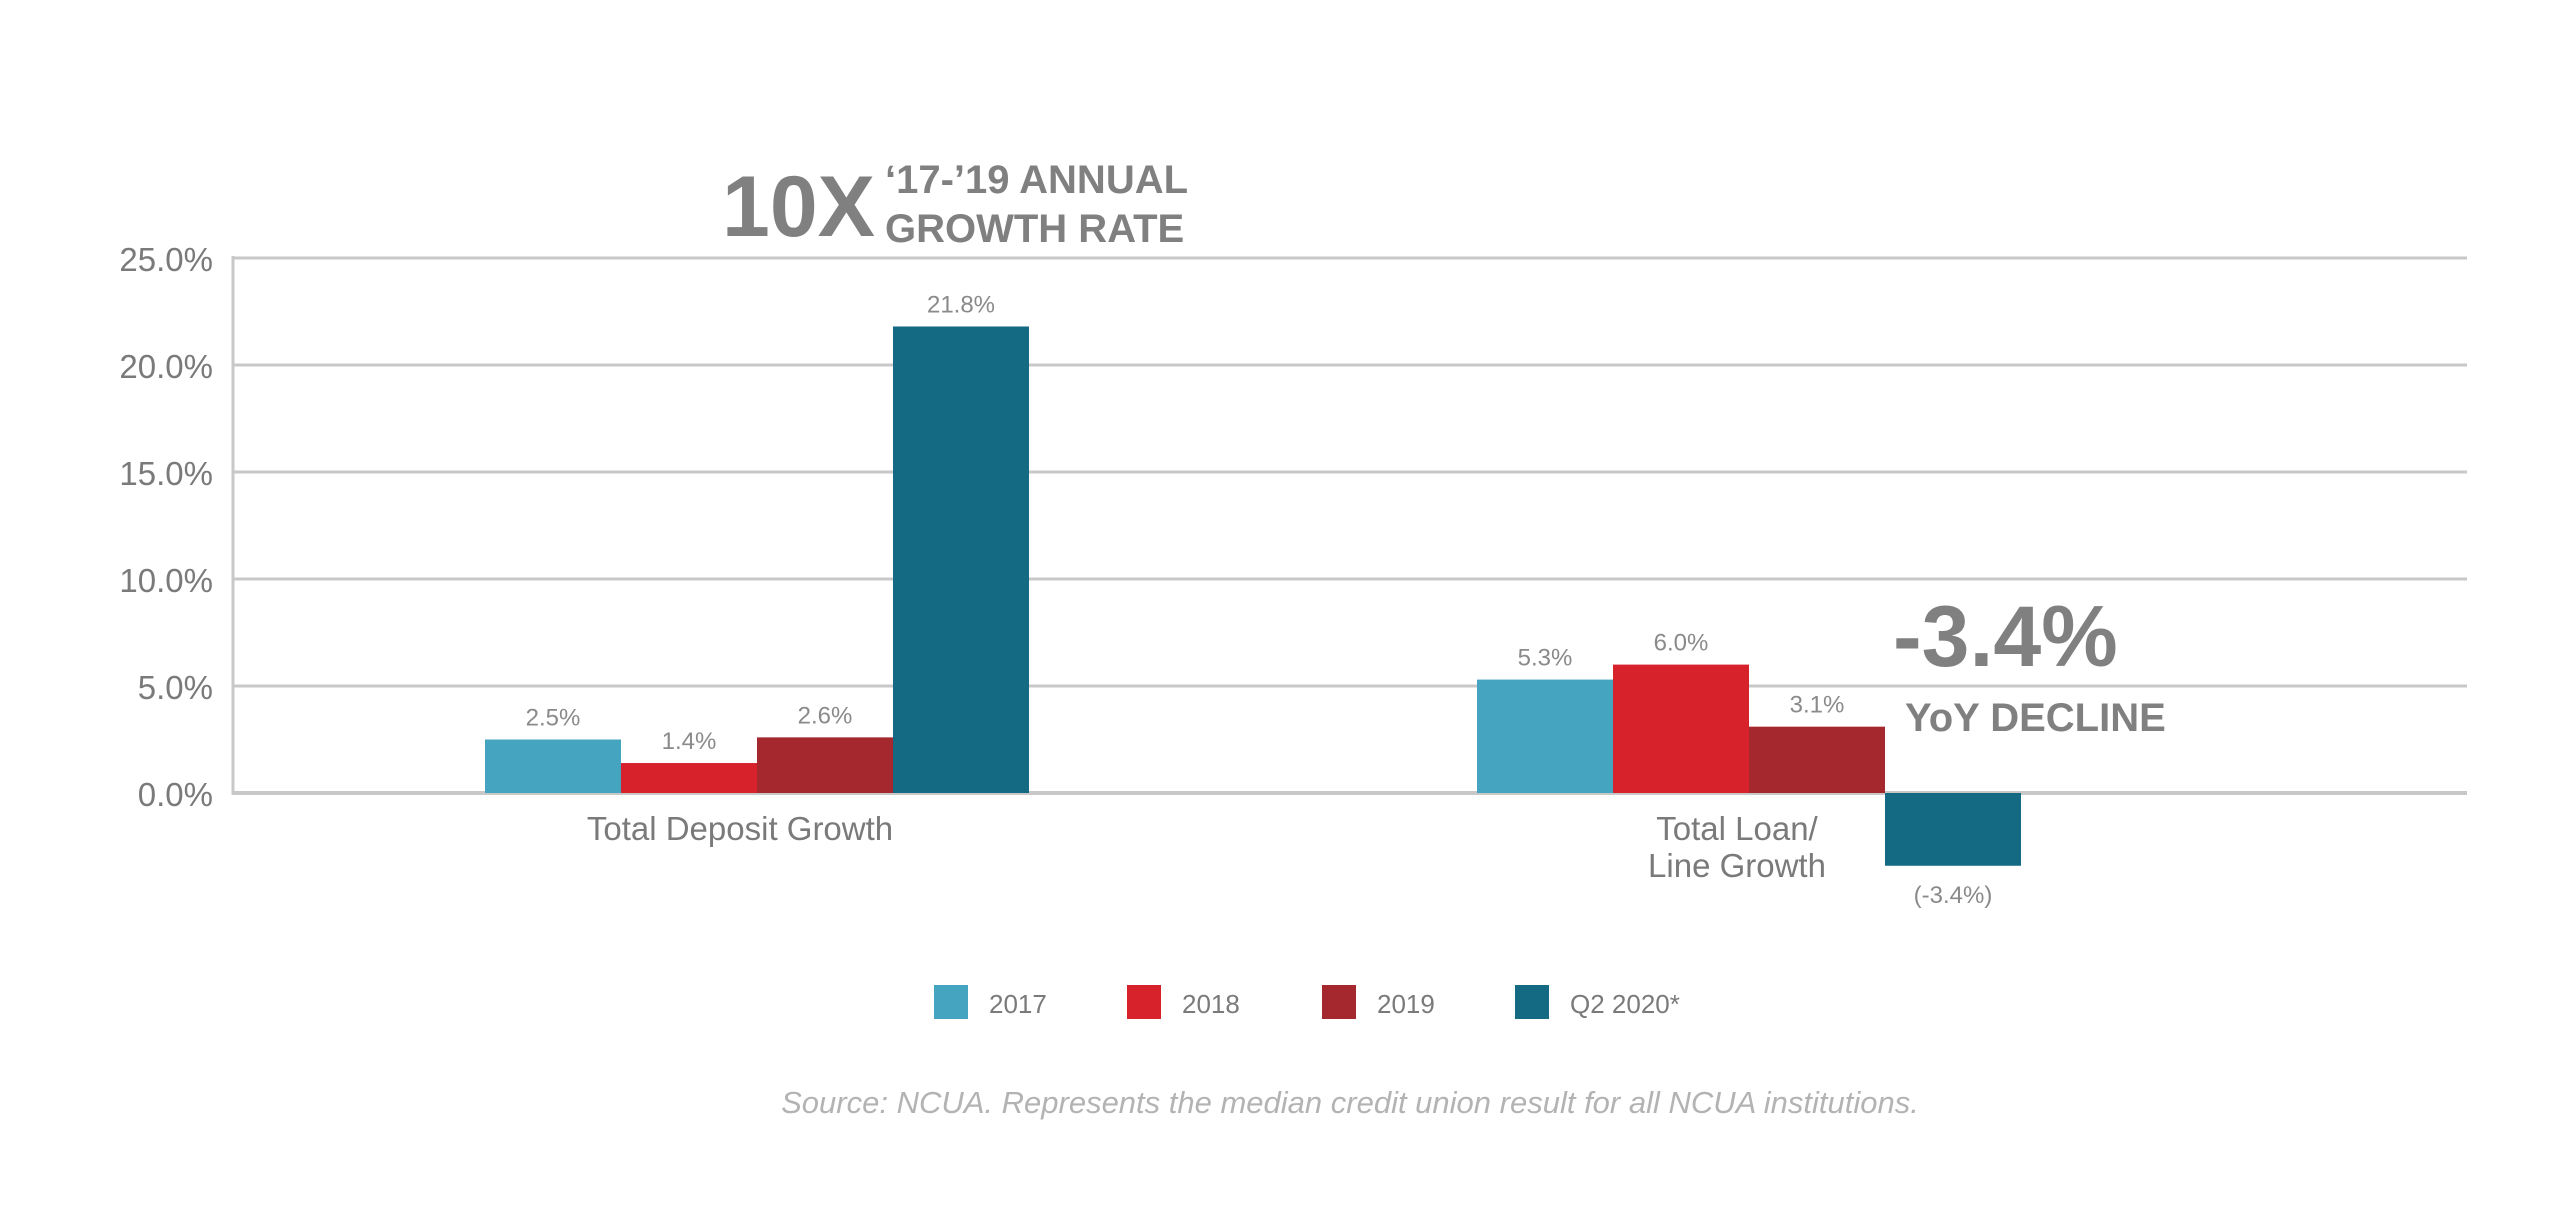  Describe the element at coordinates (166, 473) in the screenshot. I see `y-tick-label: 15.0%` at that location.